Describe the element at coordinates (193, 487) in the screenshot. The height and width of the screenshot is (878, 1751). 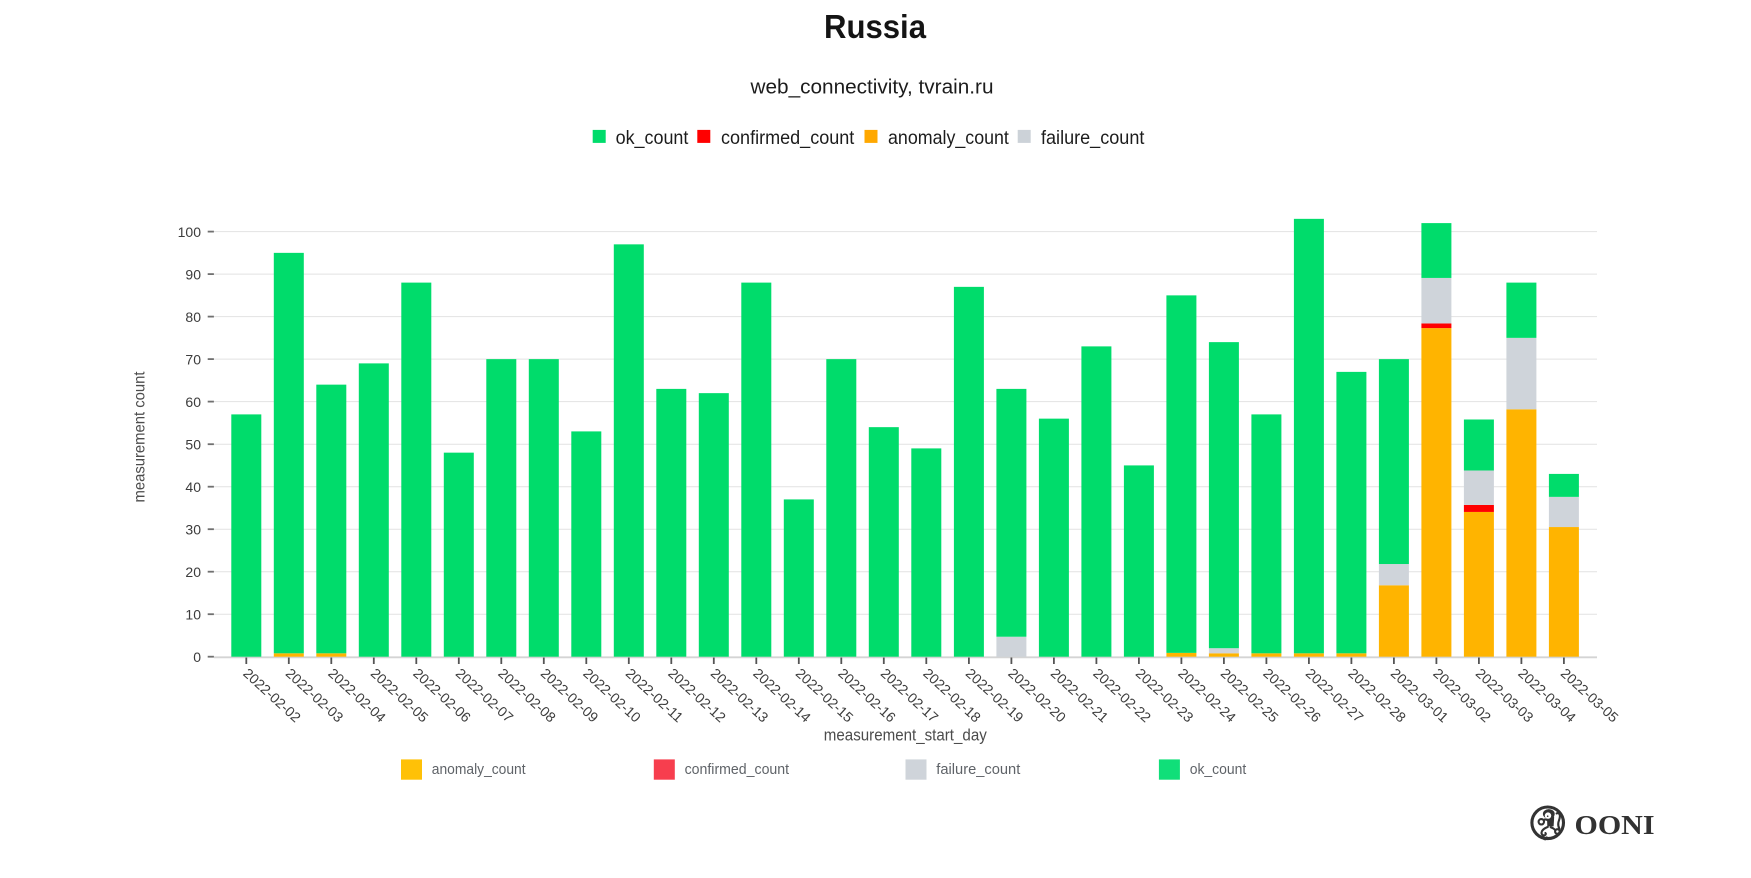
I see `svg-text: 40` at that location.